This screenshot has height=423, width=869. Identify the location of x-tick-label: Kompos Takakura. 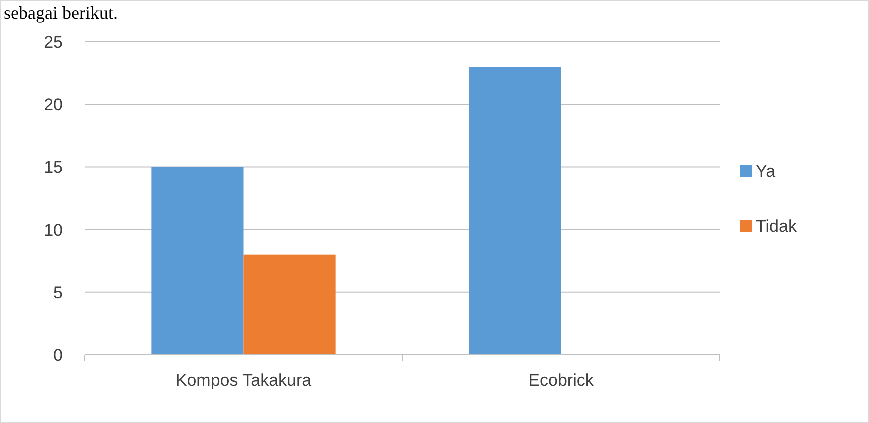
(244, 380).